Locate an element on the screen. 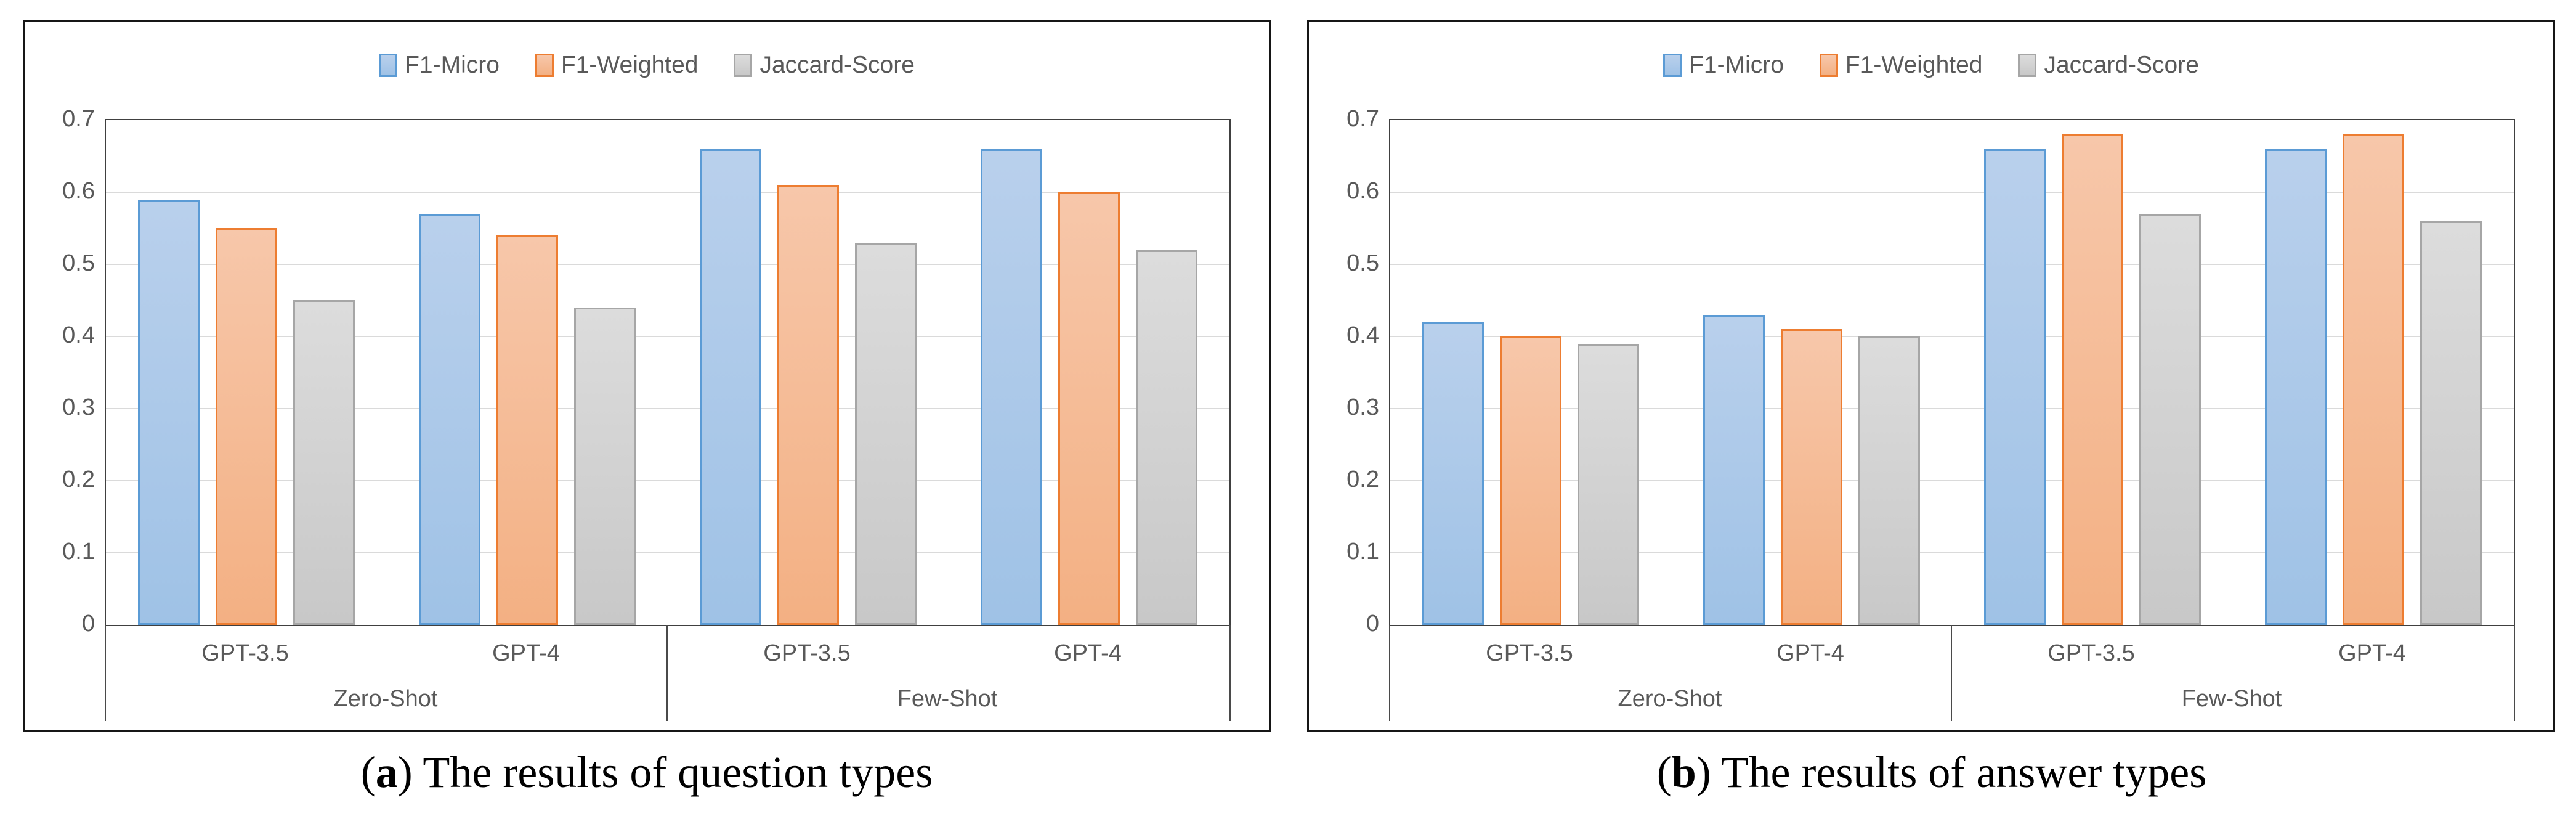 The image size is (2576, 832). caption-text: The results of answer types is located at coordinates (1964, 772).